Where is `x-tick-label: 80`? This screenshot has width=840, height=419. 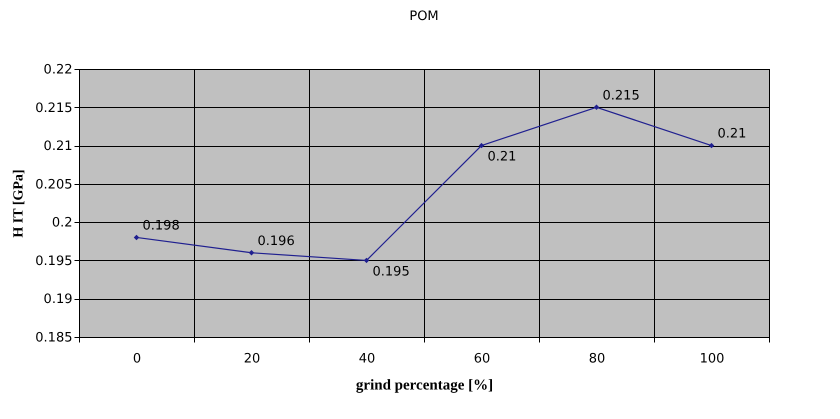 x-tick-label: 80 is located at coordinates (597, 359).